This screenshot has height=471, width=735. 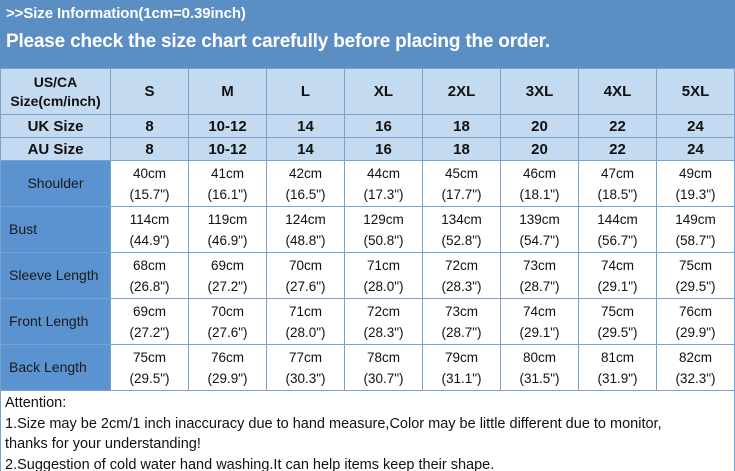 I want to click on front-length-xl: 72cm (28.3"), so click(x=383, y=321).